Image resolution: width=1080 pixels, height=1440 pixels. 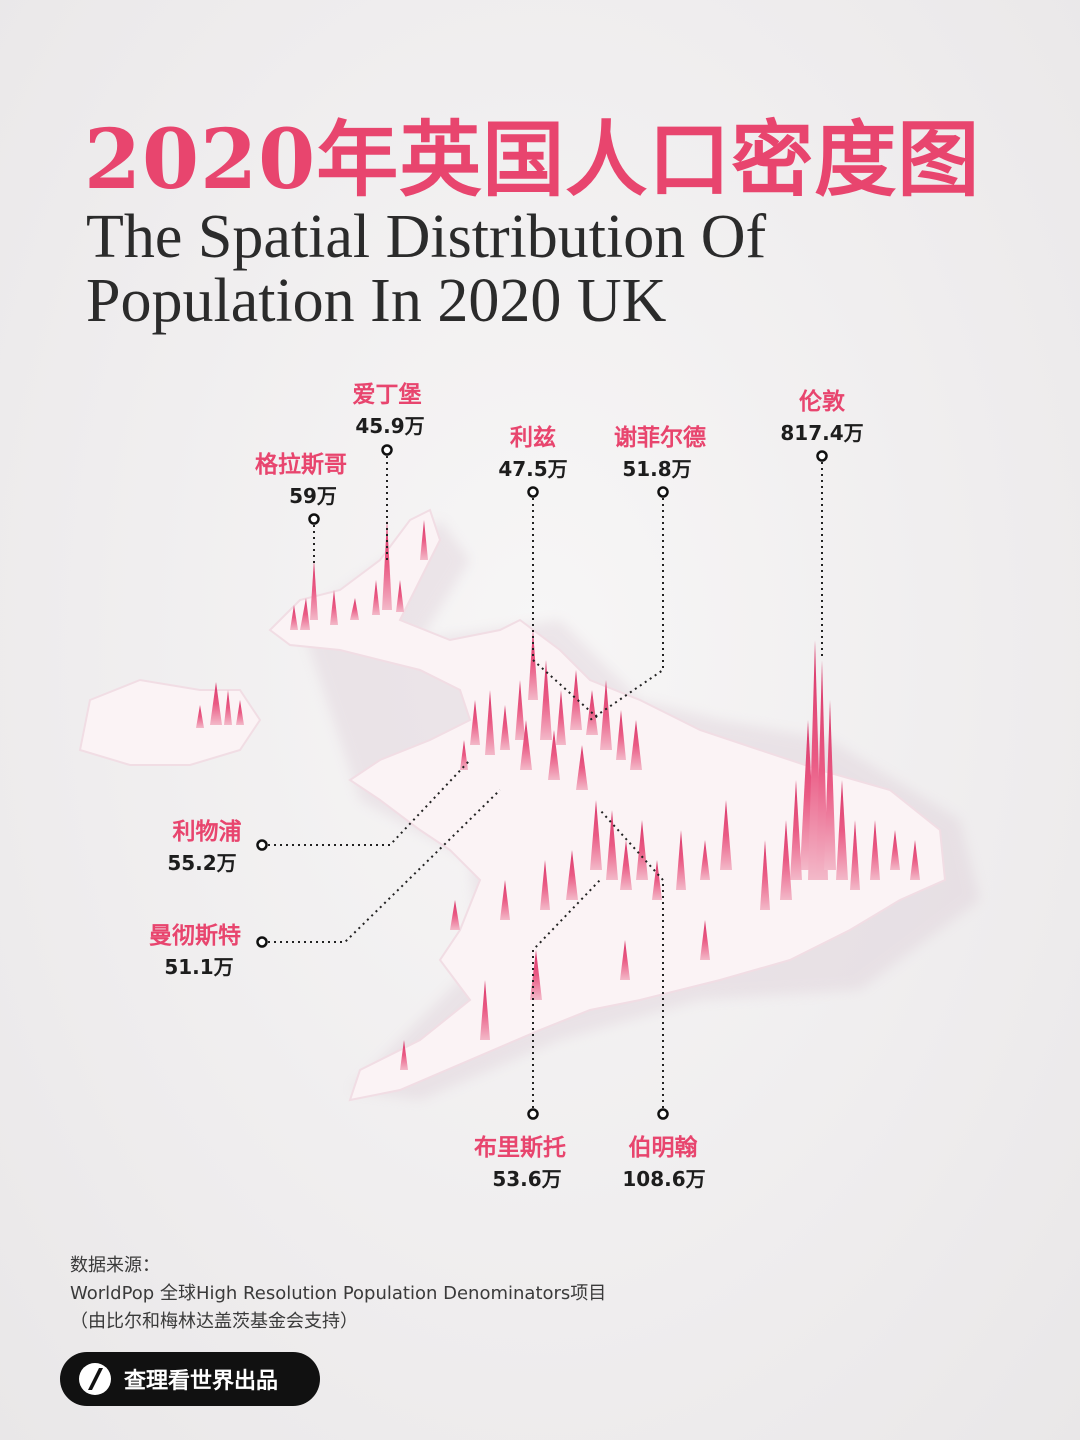 I want to click on spikes-south-west, so click(x=555, y=975).